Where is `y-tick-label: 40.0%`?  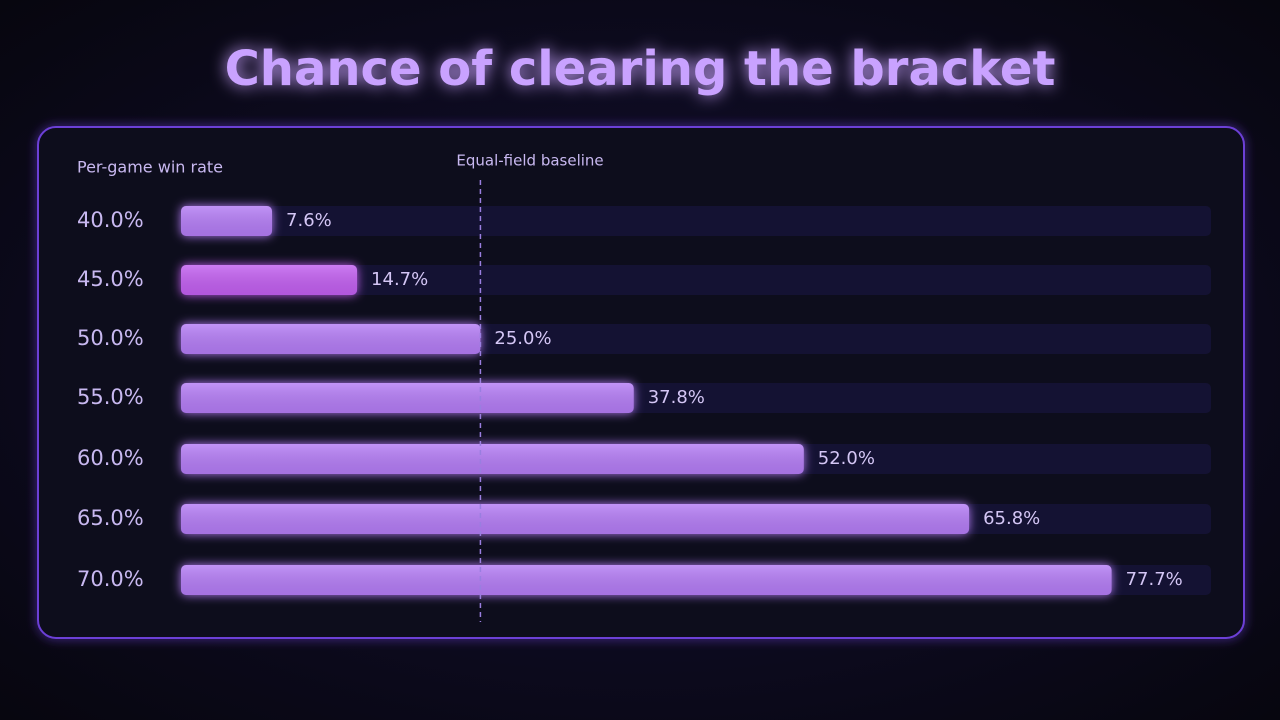 y-tick-label: 40.0% is located at coordinates (110, 220).